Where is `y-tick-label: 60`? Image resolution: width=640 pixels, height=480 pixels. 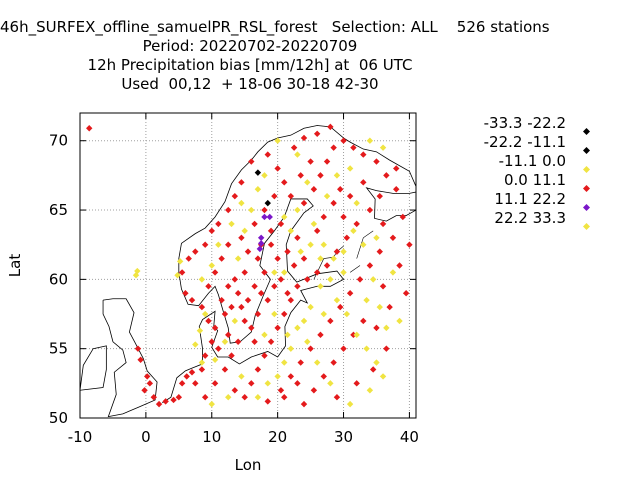 y-tick-label: 60 is located at coordinates (58, 279).